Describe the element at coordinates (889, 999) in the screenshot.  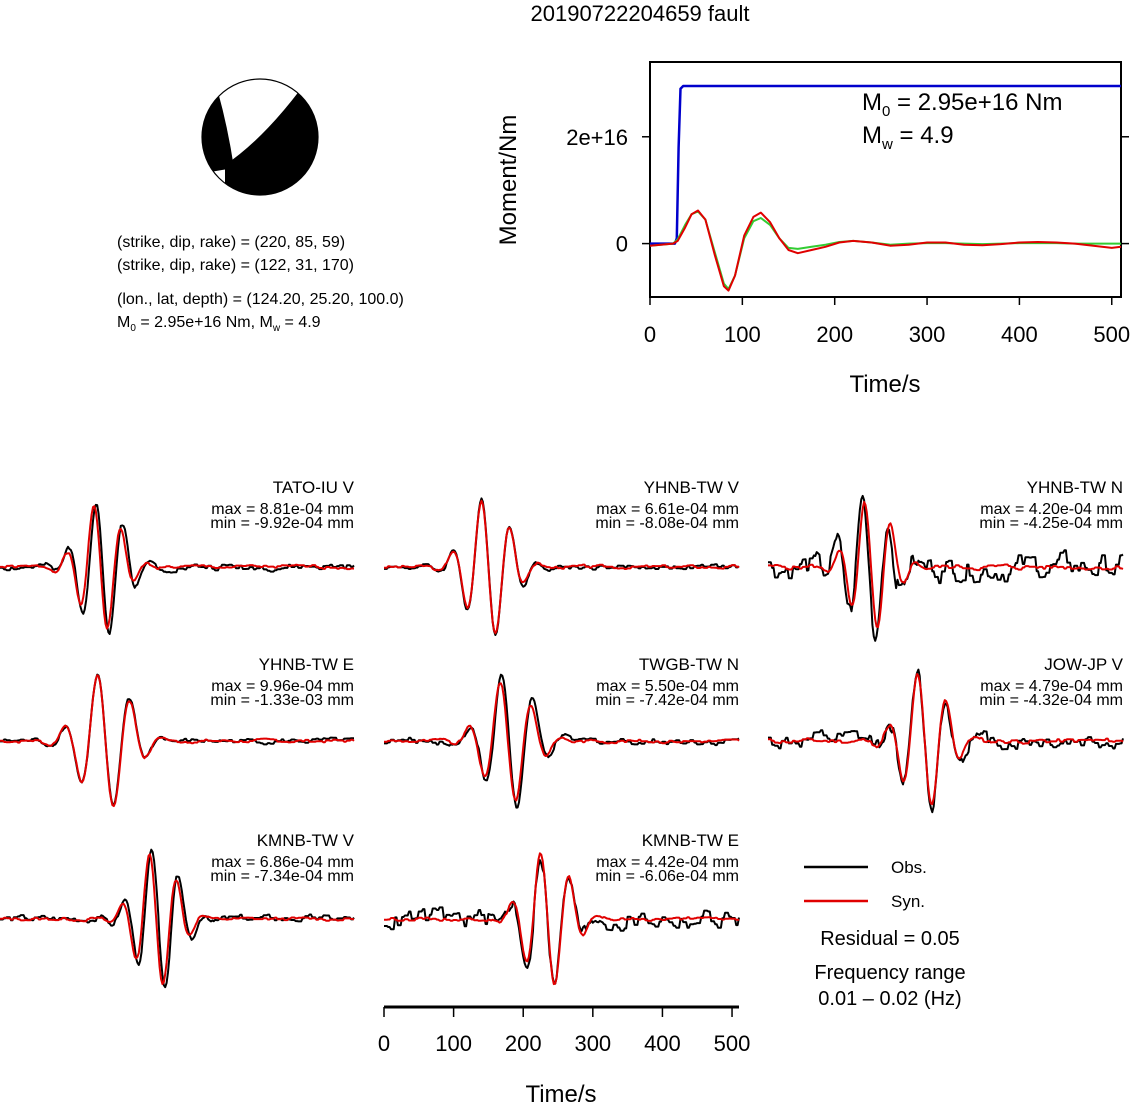
I see `legend-frequency-value: 0.01 – 0.02 (Hz)` at that location.